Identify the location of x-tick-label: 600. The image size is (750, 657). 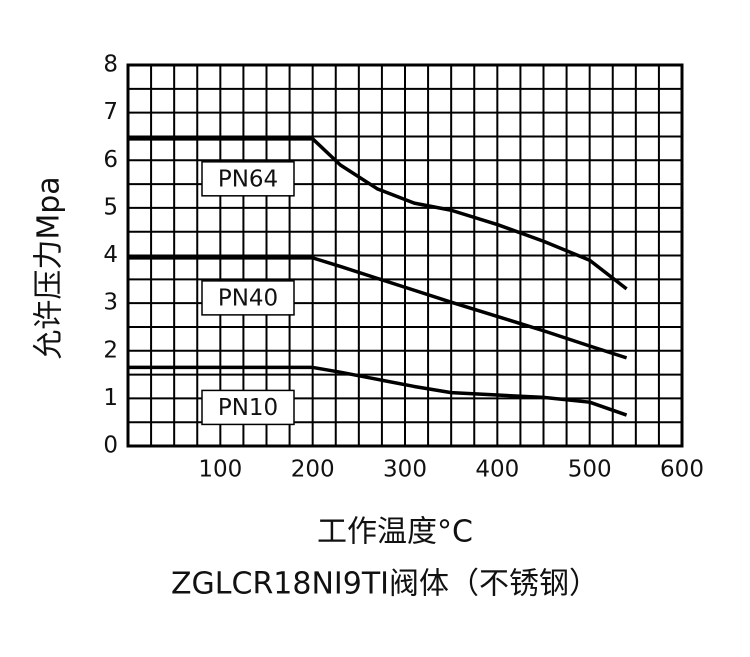
(682, 470).